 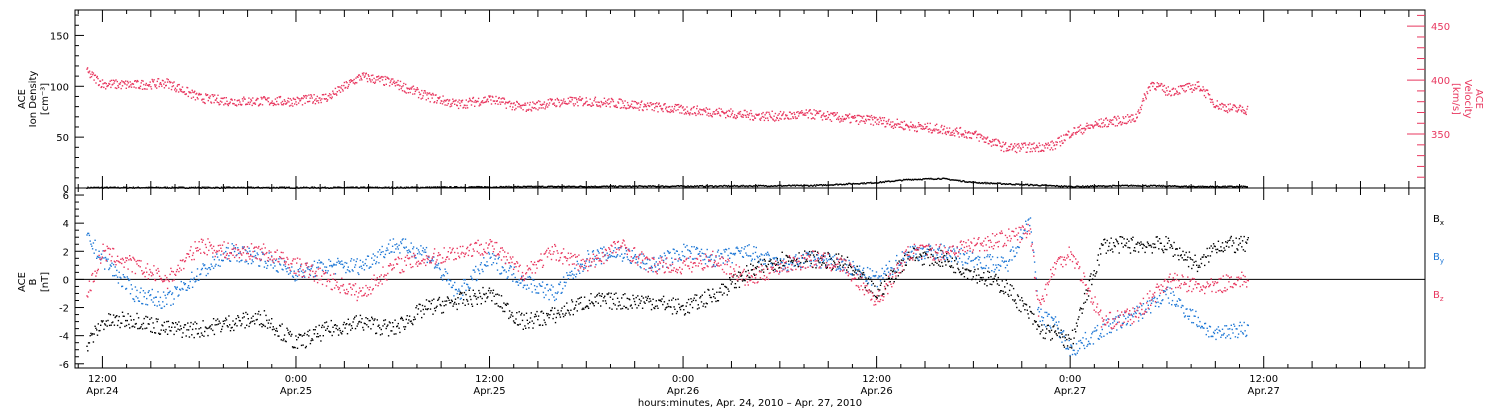 I want to click on field-tick-label: -4, so click(x=64, y=337).